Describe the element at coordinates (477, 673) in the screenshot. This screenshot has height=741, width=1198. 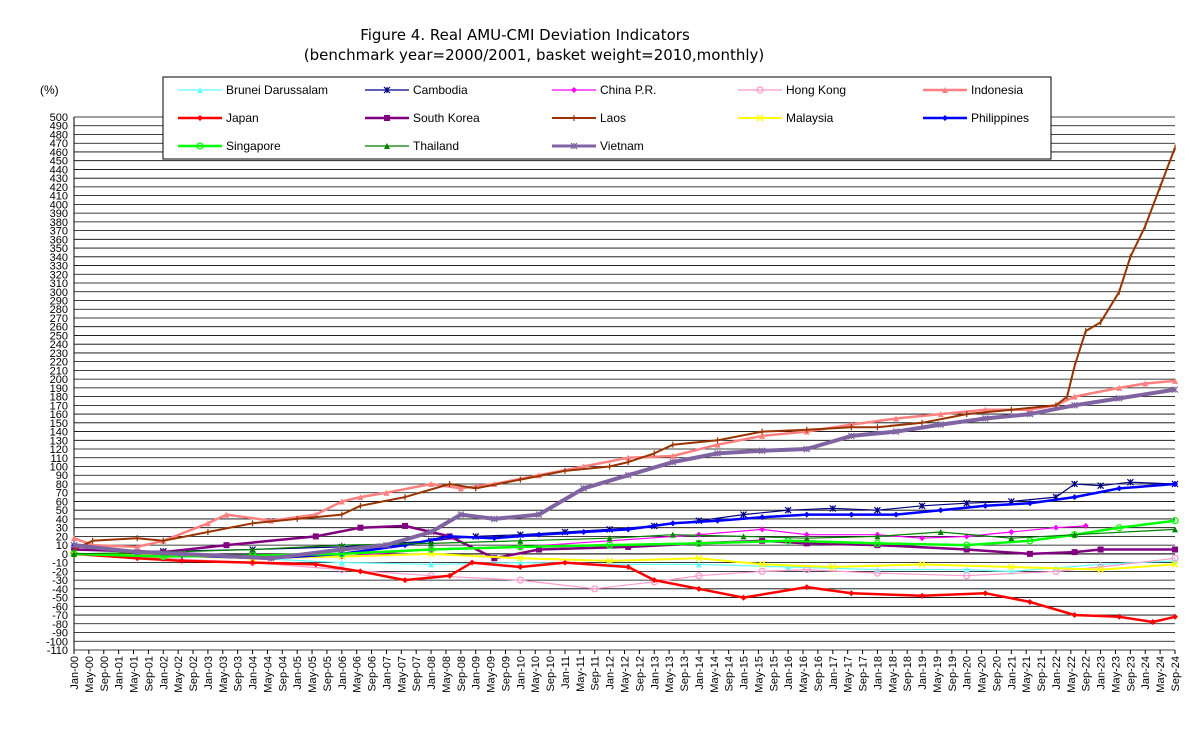
I see `x-tick-label: Jan-09` at that location.